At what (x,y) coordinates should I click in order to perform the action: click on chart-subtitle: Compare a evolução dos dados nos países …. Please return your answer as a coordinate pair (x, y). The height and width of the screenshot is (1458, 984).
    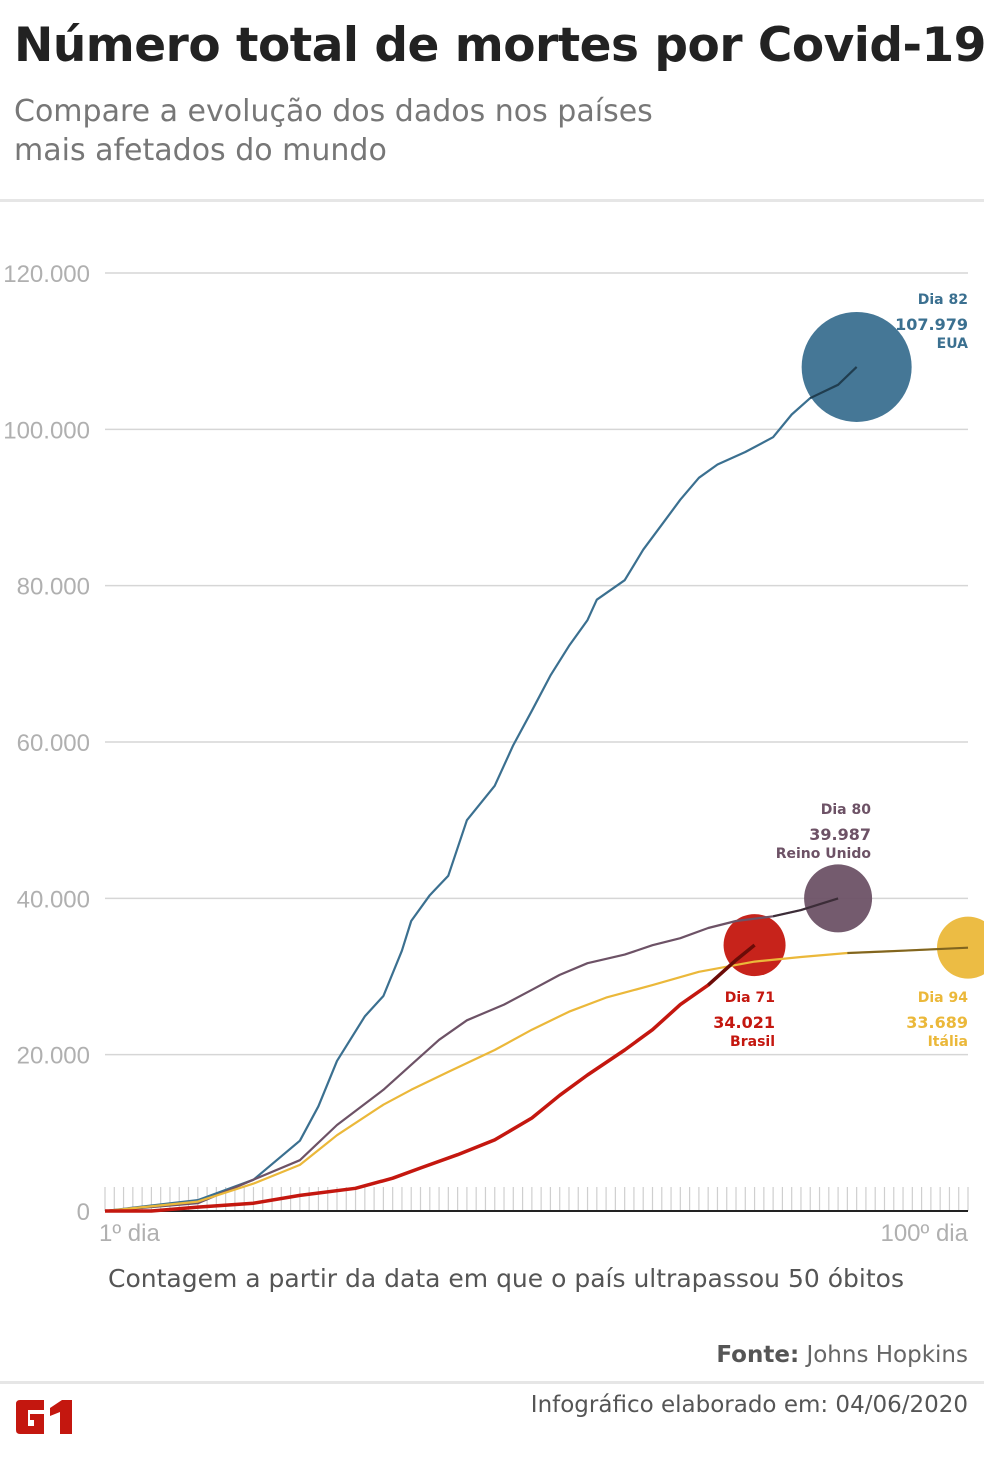
    Looking at the image, I should click on (333, 131).